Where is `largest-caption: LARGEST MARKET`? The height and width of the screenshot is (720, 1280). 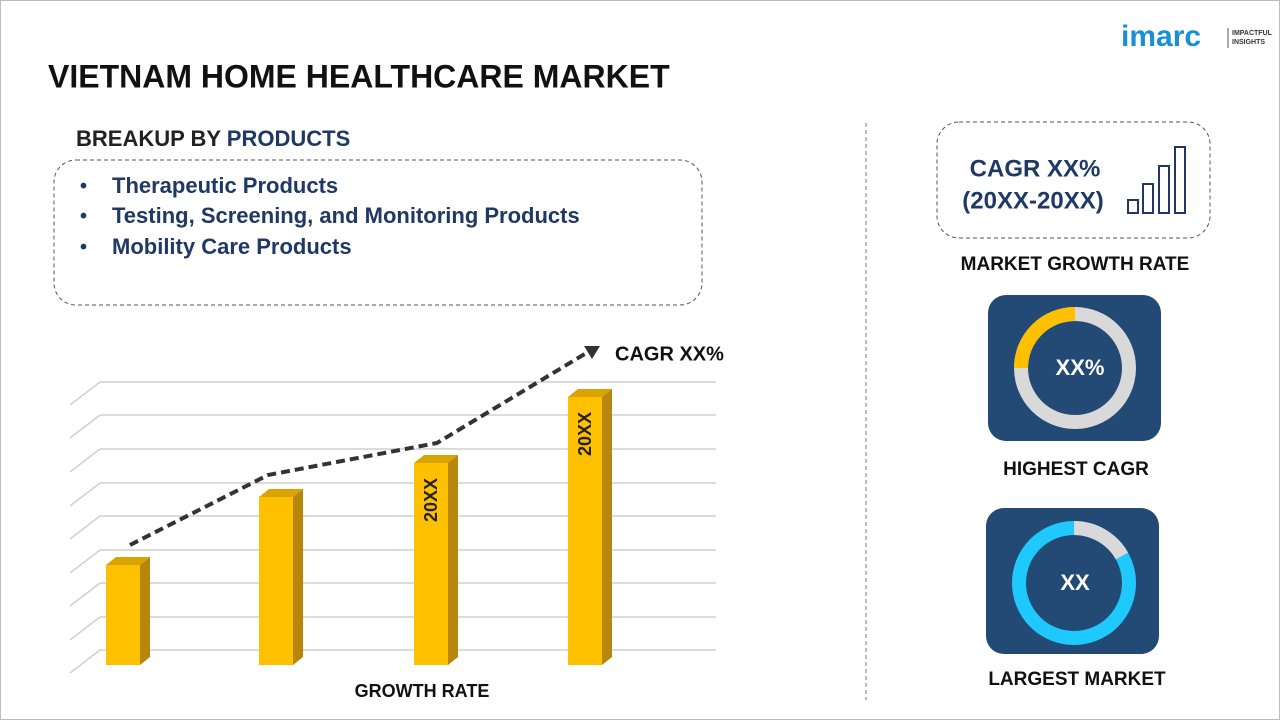 largest-caption: LARGEST MARKET is located at coordinates (1077, 679).